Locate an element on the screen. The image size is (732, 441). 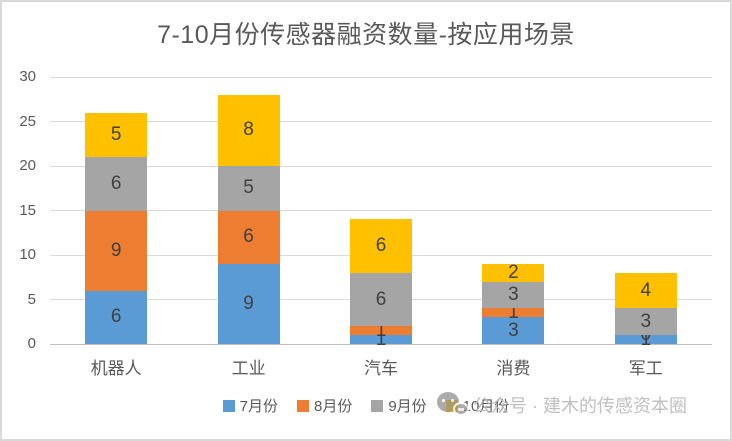
bar-segment-工业-10月份 is located at coordinates (248, 130).